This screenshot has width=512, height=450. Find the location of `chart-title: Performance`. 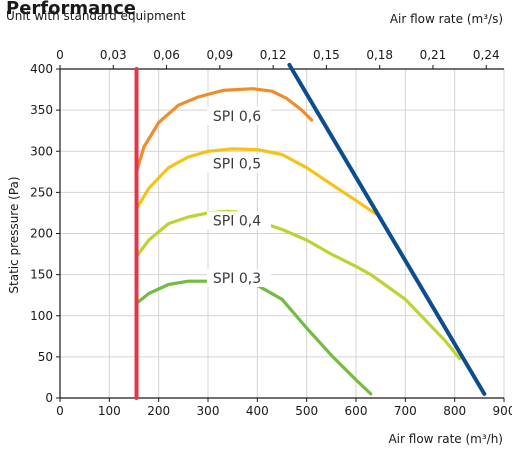

chart-title: Performance is located at coordinates (71, 9).